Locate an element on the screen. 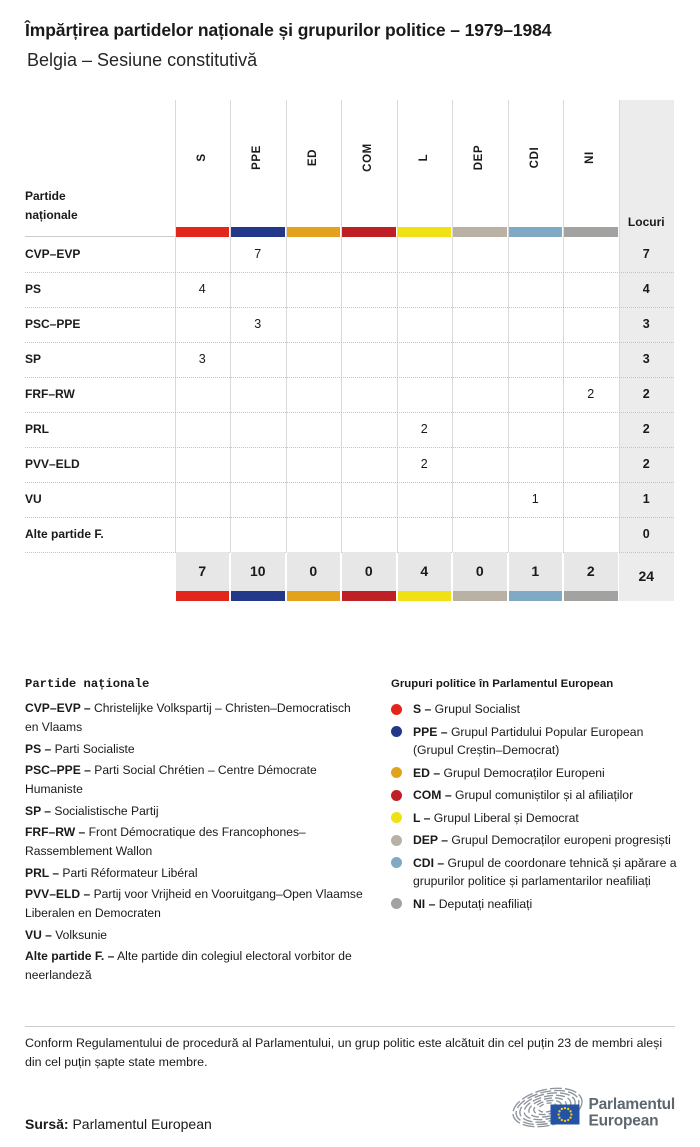 This screenshot has height=1147, width=700. svg-text: European is located at coordinates (624, 1121).